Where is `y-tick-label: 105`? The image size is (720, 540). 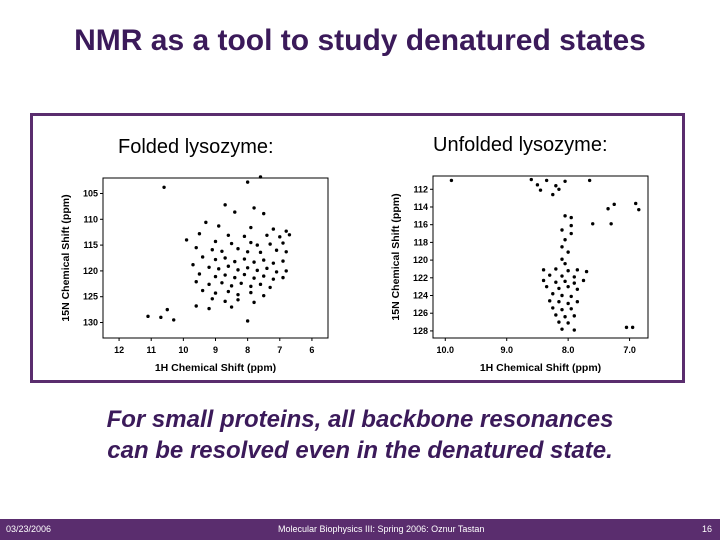 y-tick-label: 105 is located at coordinates (90, 193).